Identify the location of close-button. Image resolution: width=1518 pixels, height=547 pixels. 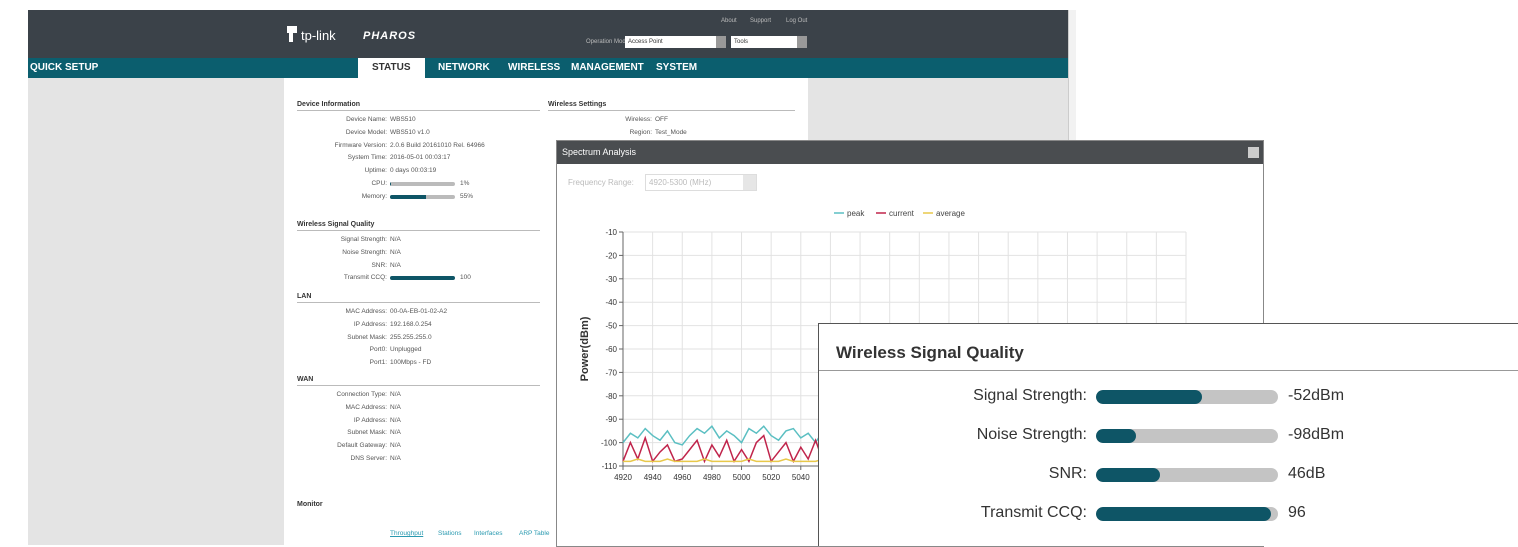
(1253, 152).